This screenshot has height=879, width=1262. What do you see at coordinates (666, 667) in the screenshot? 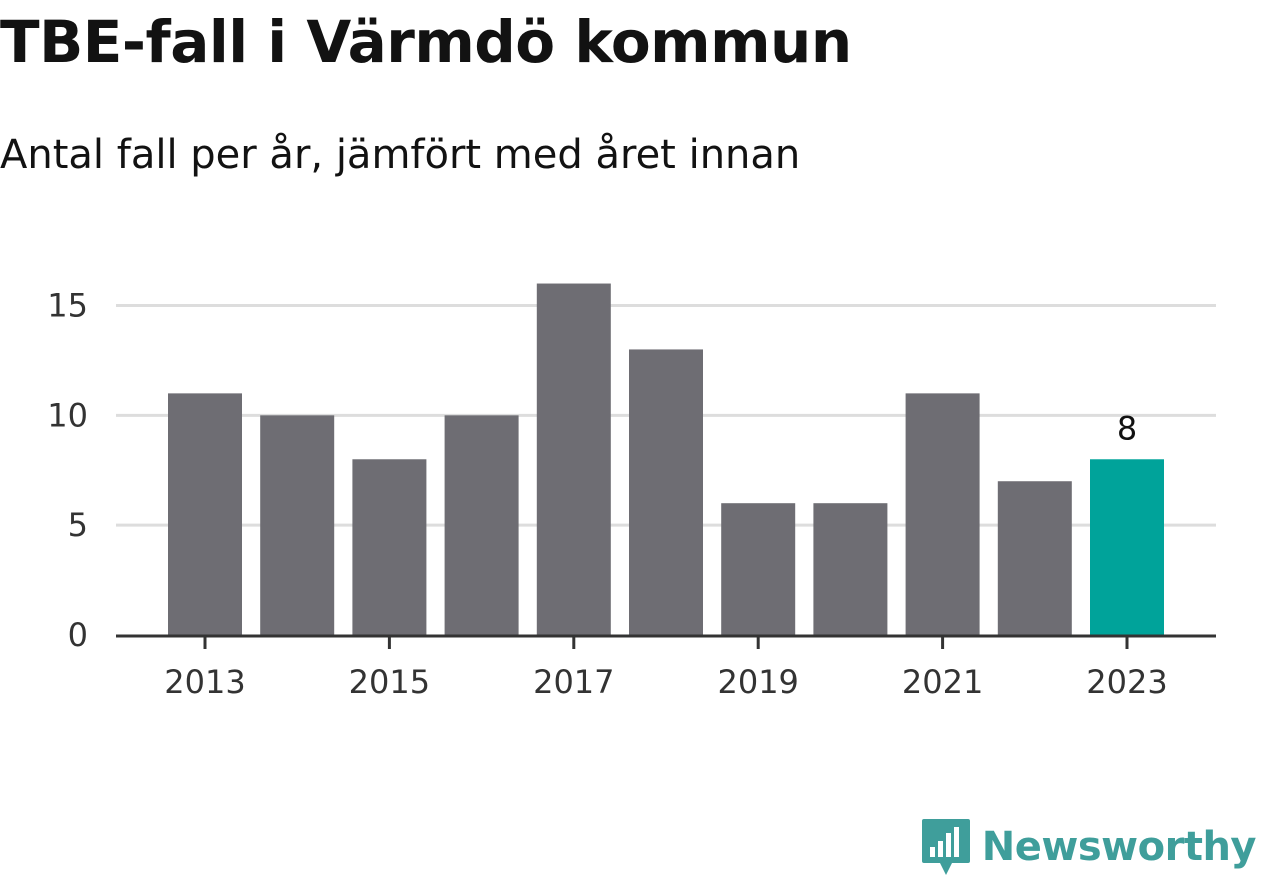
I see `x-axis: 2013 2015 2017 2019 2021 2023` at bounding box center [666, 667].